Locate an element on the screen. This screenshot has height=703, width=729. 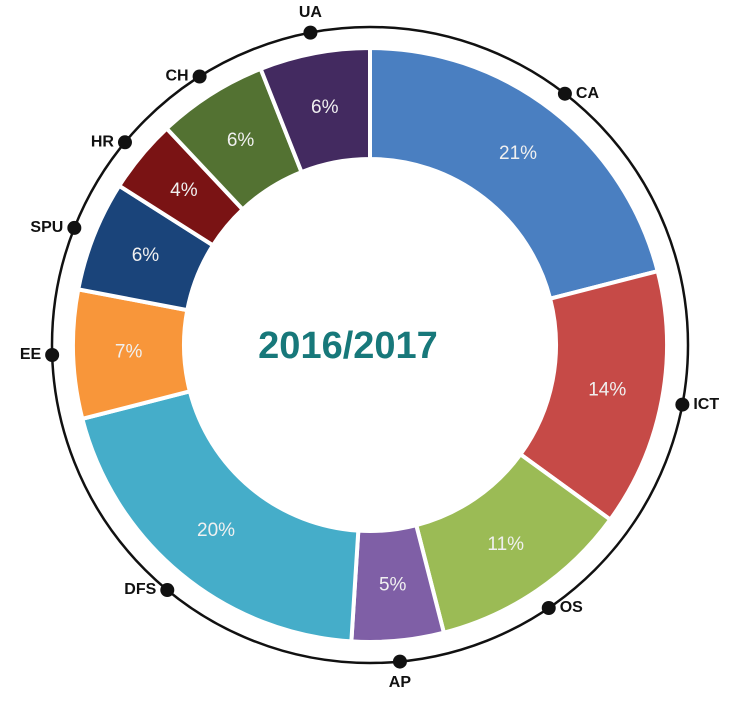
value-label: 5% is located at coordinates (393, 584).